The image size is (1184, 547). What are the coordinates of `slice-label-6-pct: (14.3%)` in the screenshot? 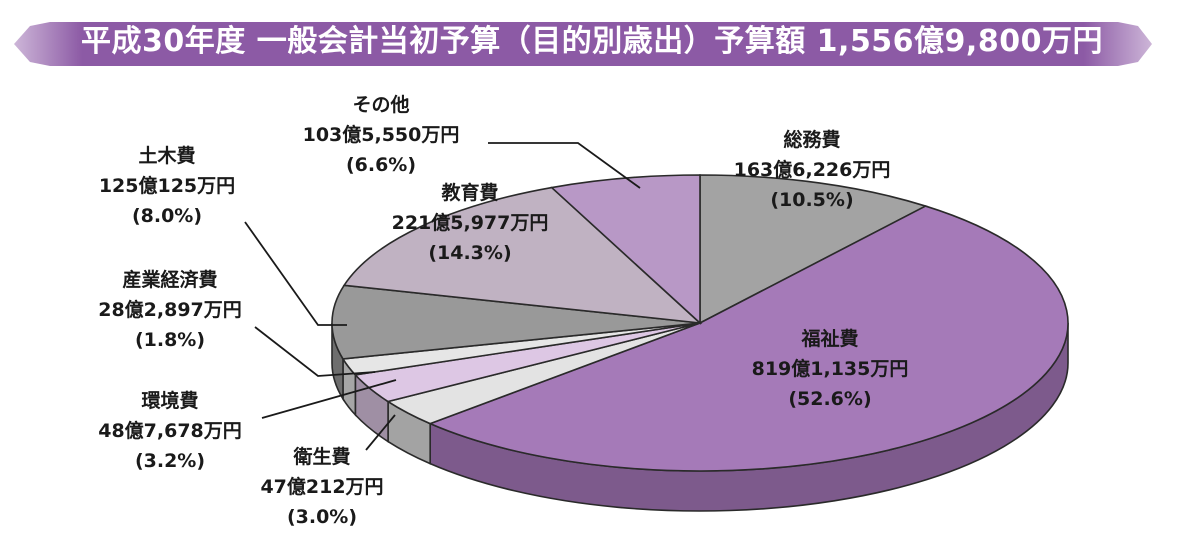 It's located at (469, 253).